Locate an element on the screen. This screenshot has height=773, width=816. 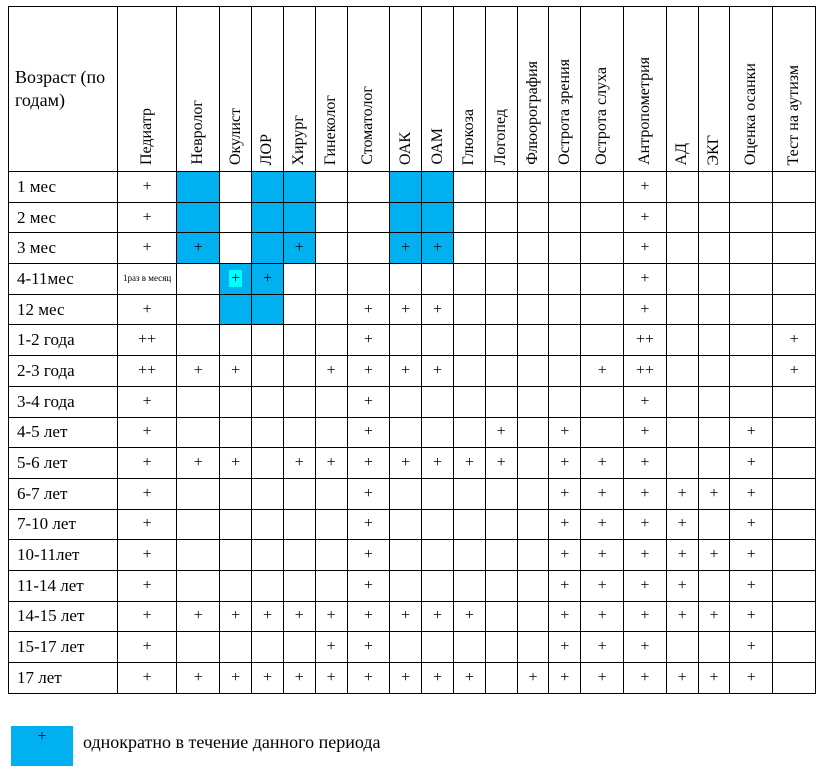
age-cell: 3-4 года is located at coordinates (63, 401).